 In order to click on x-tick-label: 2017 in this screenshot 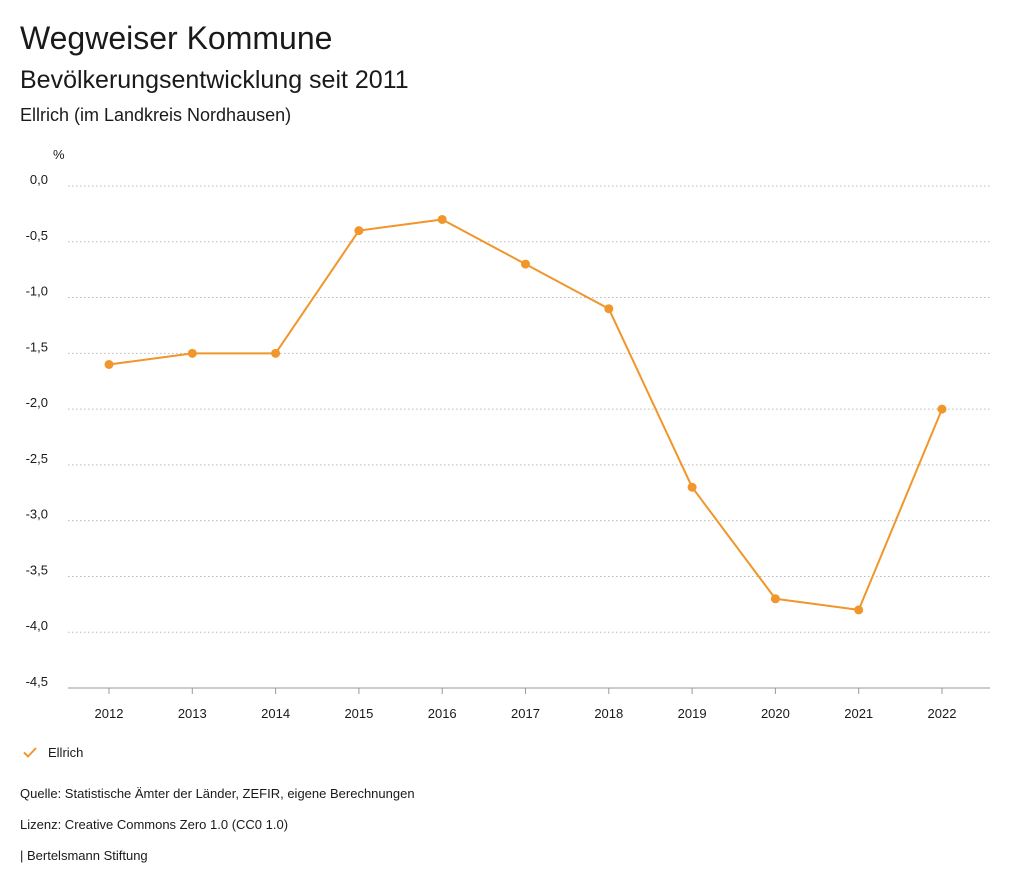, I will do `click(525, 713)`.